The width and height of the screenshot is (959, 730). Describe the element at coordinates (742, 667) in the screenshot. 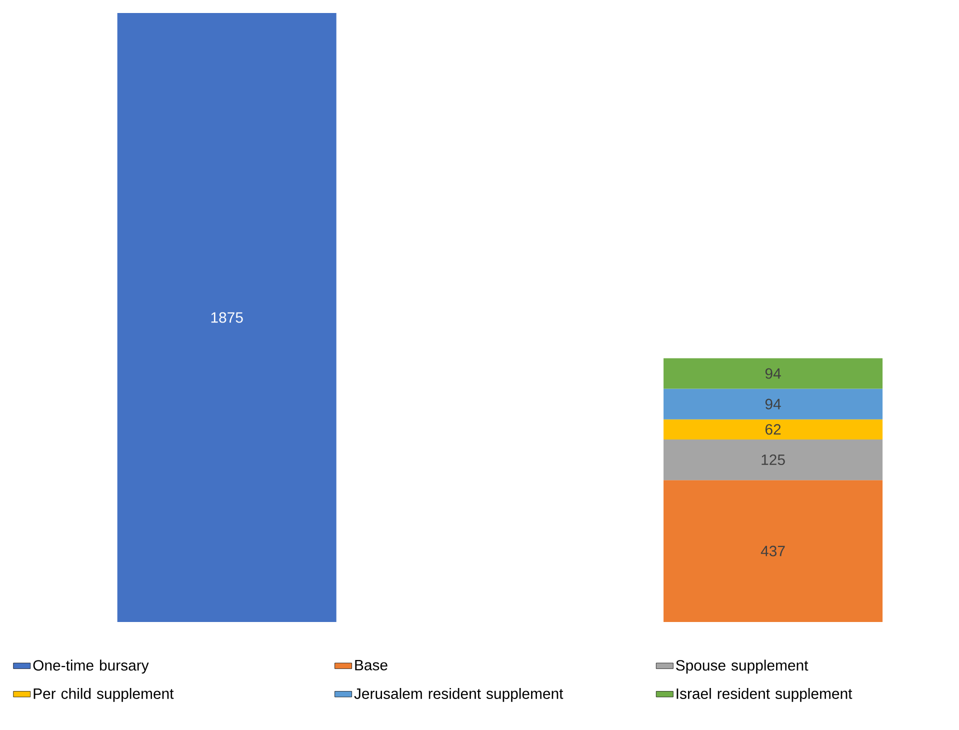

I see `legend-label: Spouse supplement` at that location.